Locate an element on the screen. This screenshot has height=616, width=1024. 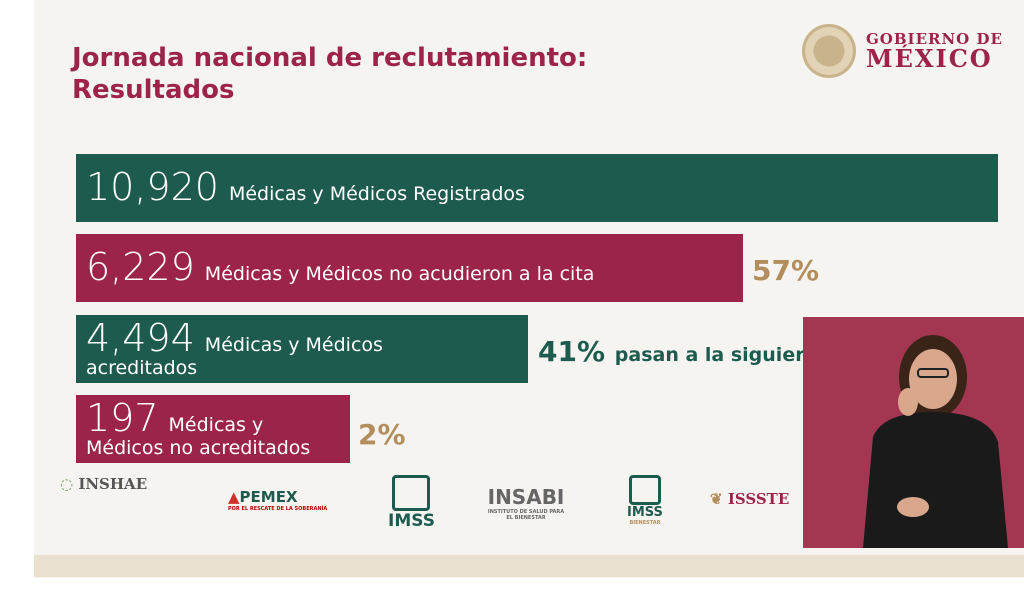
percent-2: 2% is located at coordinates (382, 434).